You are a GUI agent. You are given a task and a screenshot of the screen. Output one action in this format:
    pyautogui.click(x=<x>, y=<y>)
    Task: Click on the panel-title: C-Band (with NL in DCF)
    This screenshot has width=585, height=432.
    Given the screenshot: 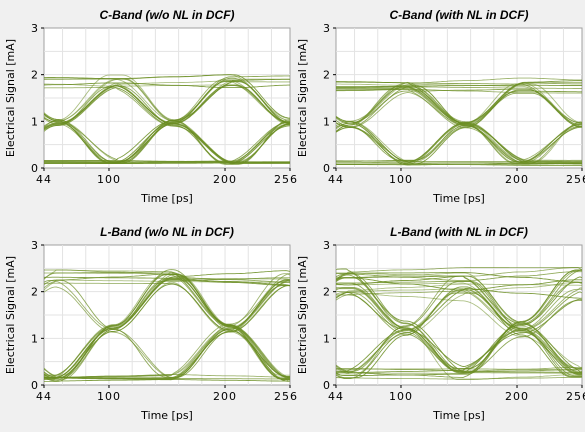 What is the action you would take?
    pyautogui.click(x=458, y=15)
    